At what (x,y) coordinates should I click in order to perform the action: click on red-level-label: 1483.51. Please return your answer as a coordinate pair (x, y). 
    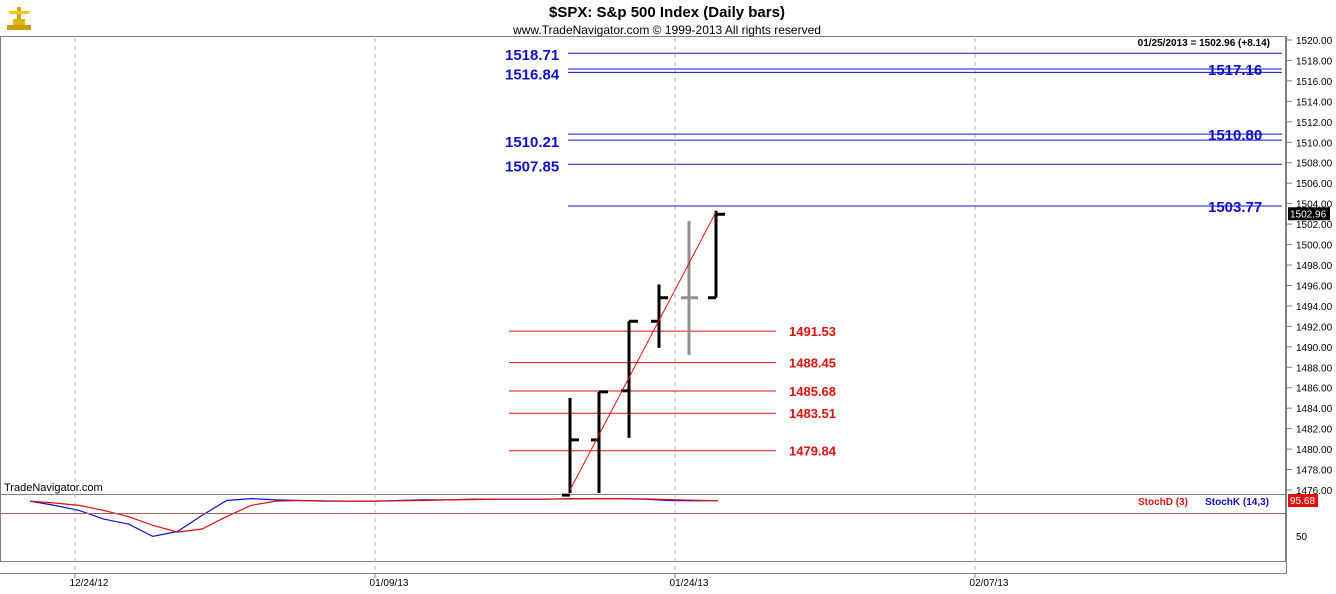
    Looking at the image, I should click on (812, 413).